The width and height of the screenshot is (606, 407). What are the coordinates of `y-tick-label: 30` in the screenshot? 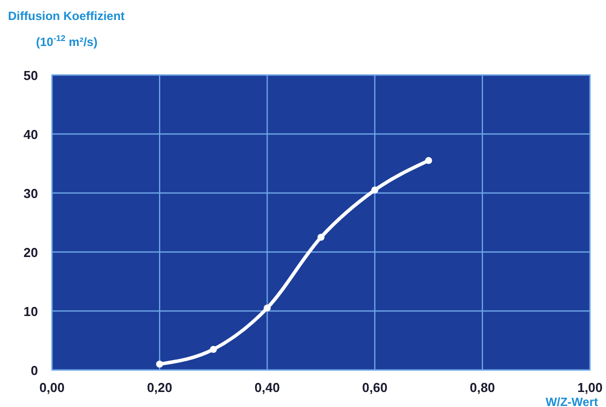 It's located at (31, 193).